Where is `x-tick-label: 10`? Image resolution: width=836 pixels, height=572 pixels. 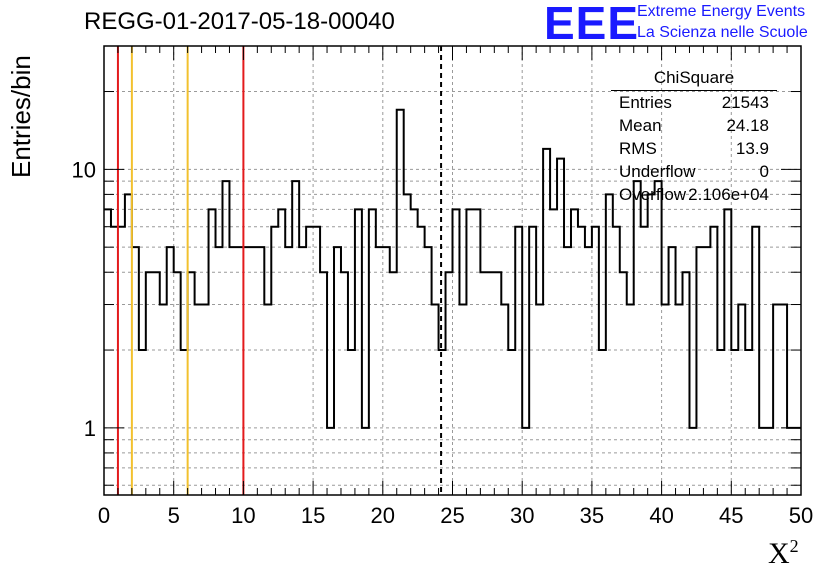
x-tick-label: 10 is located at coordinates (243, 515).